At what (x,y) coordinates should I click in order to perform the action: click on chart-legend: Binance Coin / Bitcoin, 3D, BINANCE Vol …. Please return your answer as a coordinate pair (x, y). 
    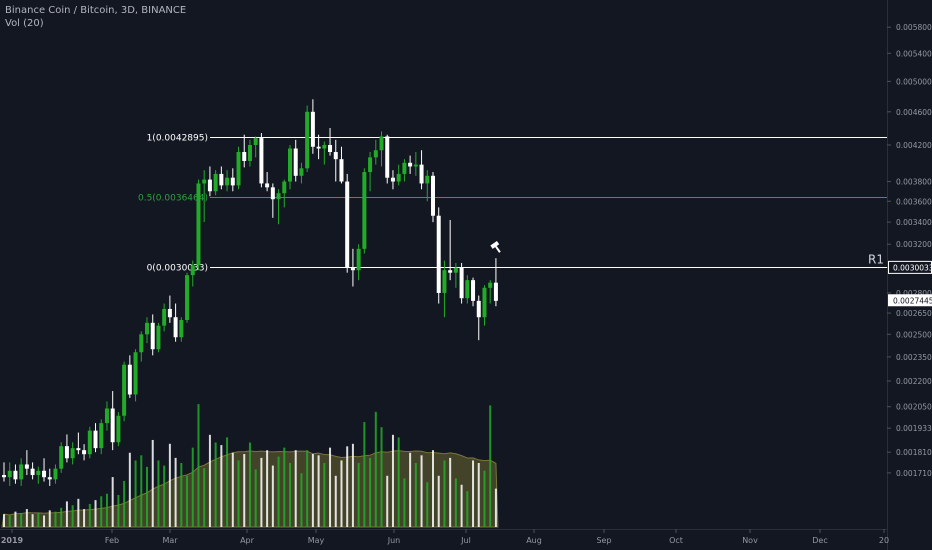
    Looking at the image, I should click on (95, 17).